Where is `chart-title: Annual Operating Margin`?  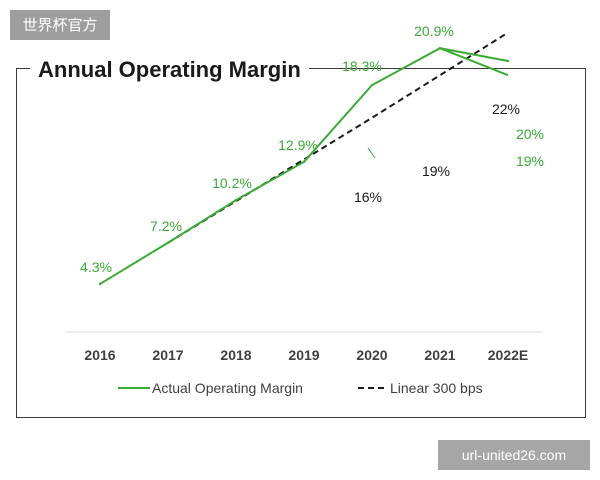 chart-title: Annual Operating Margin is located at coordinates (169, 70).